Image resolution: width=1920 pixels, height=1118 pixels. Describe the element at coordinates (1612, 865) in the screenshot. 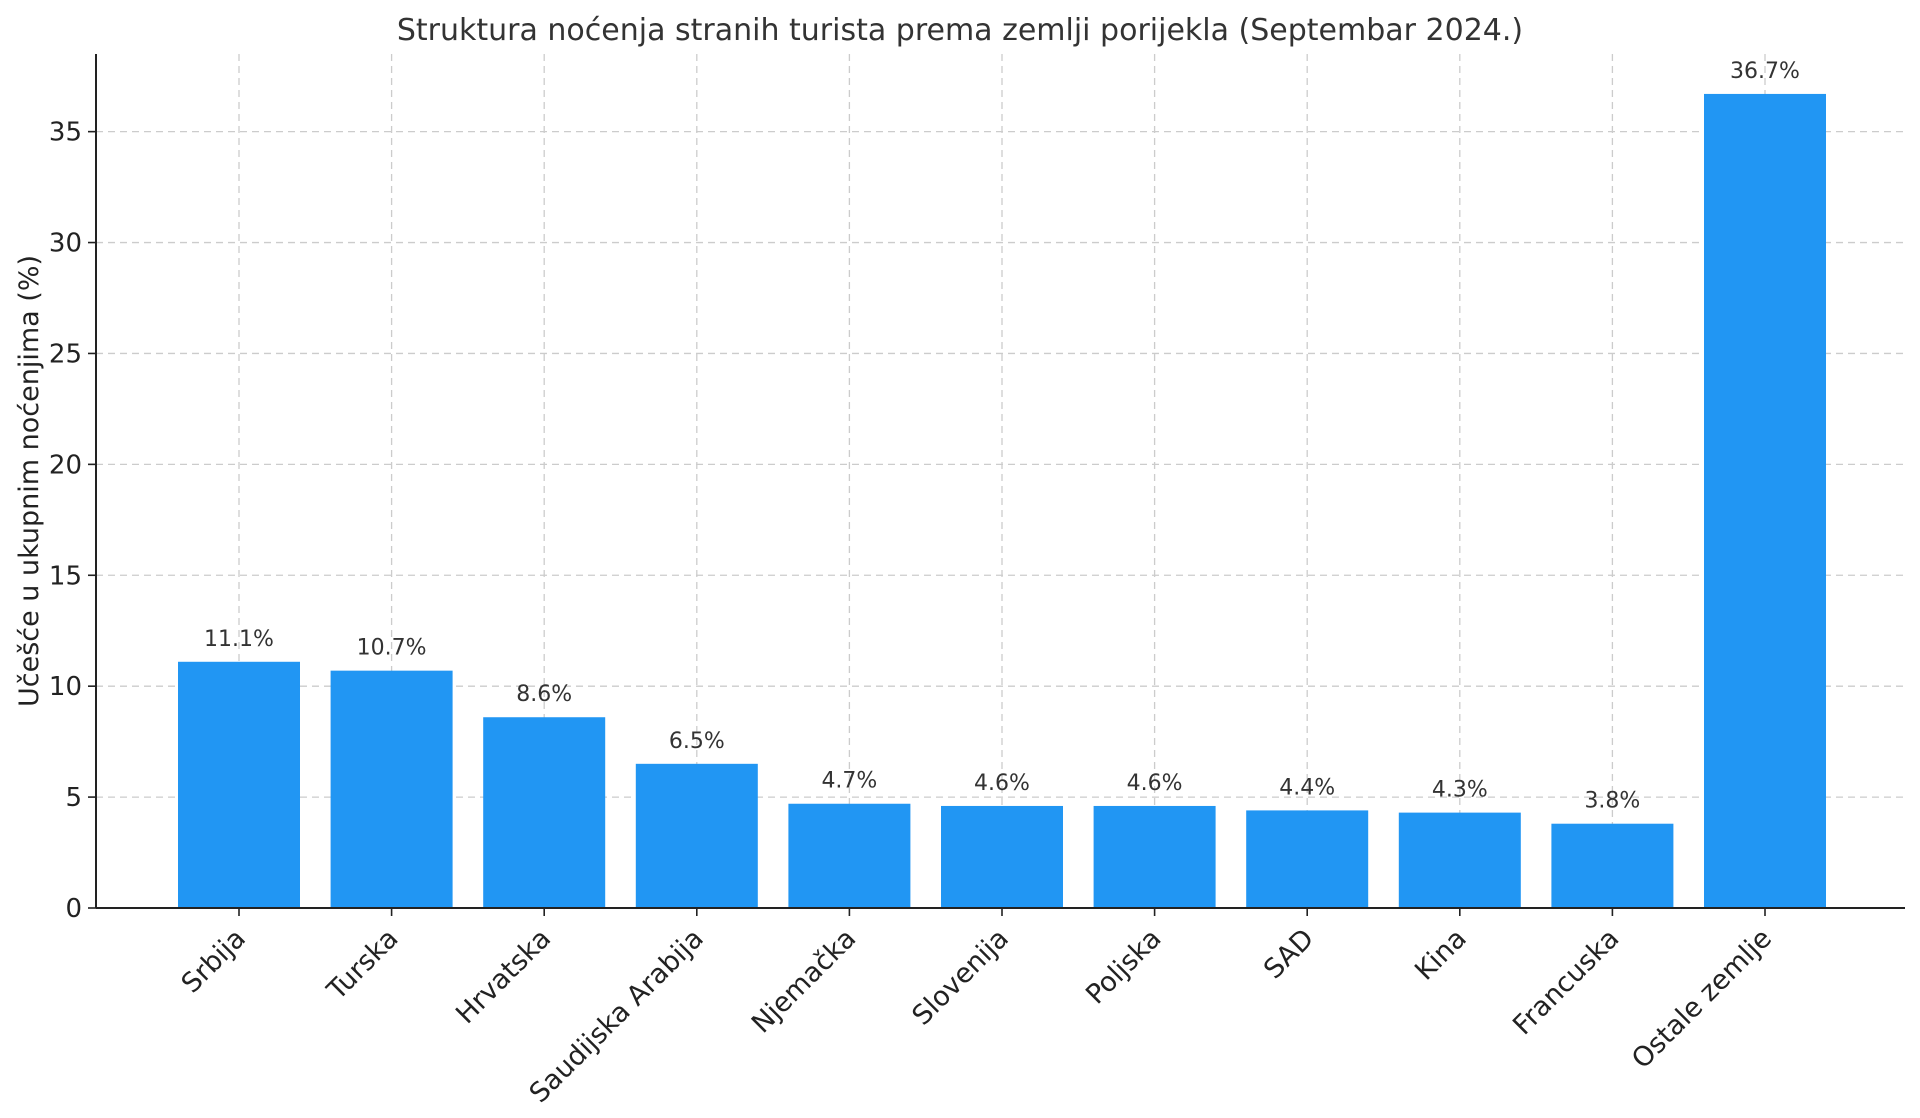

I see `bar-francuska` at that location.